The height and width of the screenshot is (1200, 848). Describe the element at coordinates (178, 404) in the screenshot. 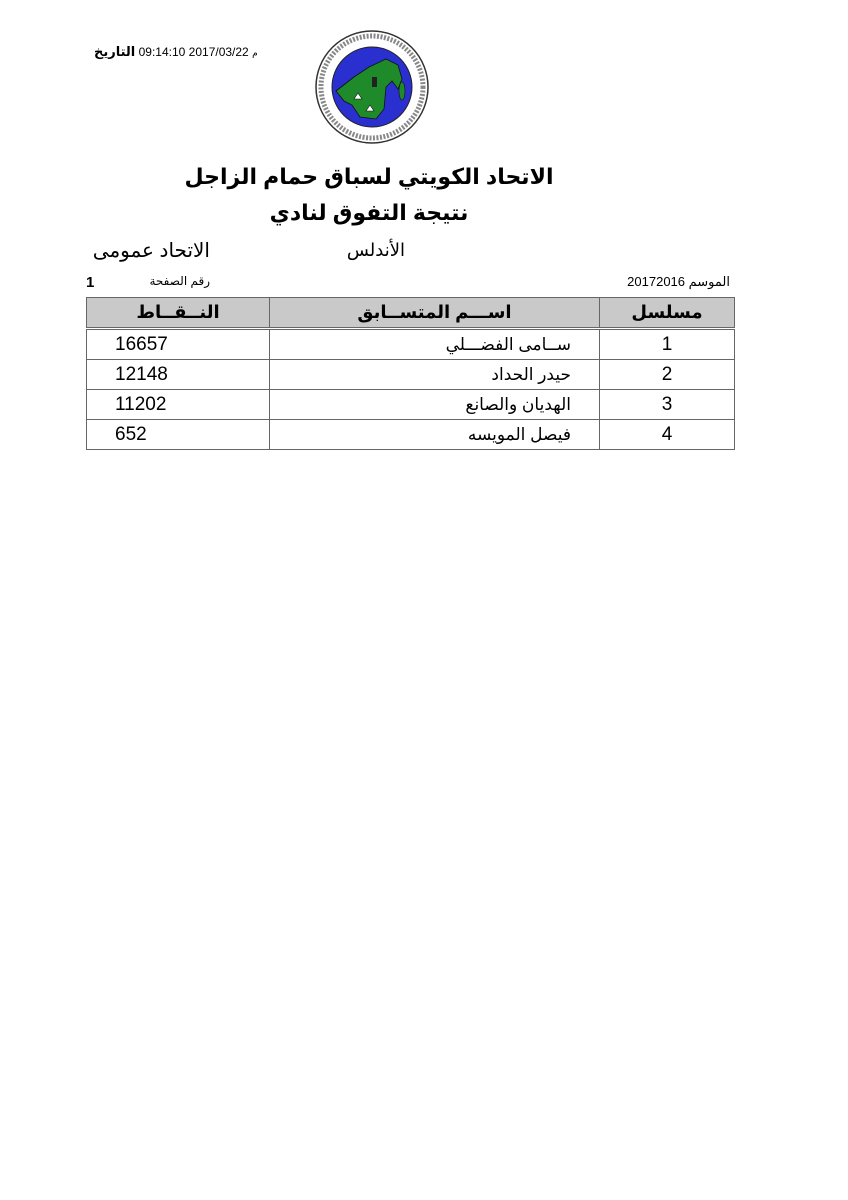

I see `cell-points: 11202` at that location.